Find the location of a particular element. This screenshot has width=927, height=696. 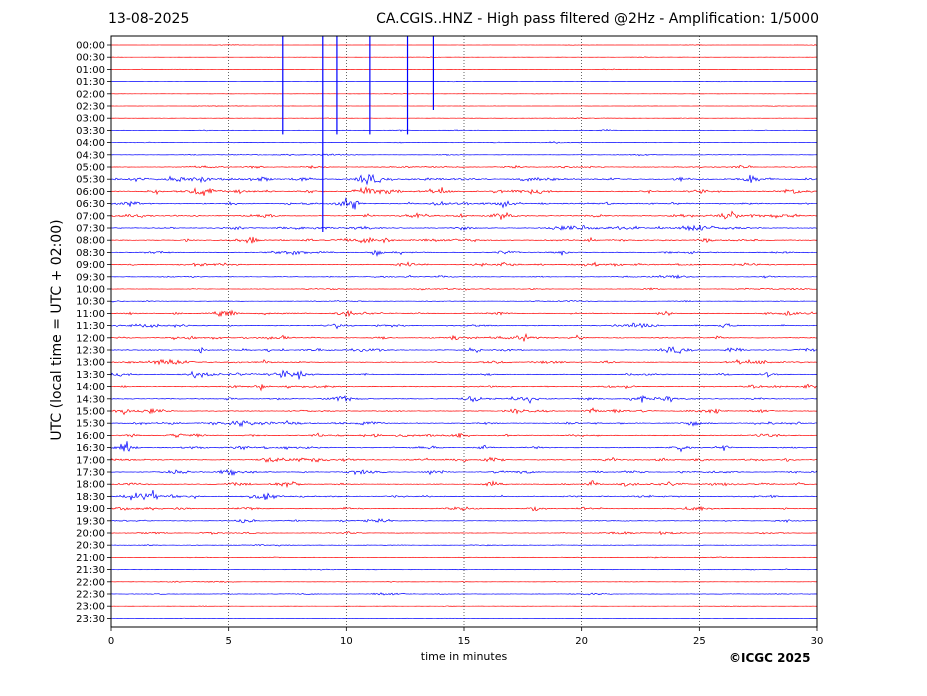

y-tick-label: 05:30 is located at coordinates (90, 180).